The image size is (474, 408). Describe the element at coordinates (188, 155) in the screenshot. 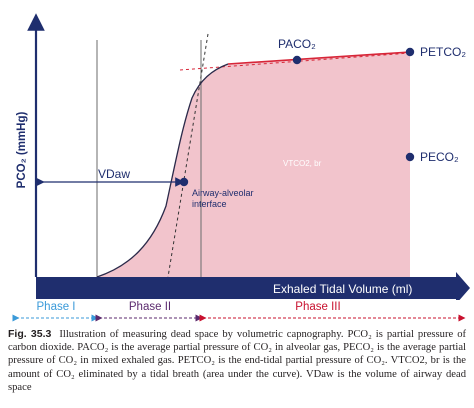

I see `phase2-tangent` at that location.